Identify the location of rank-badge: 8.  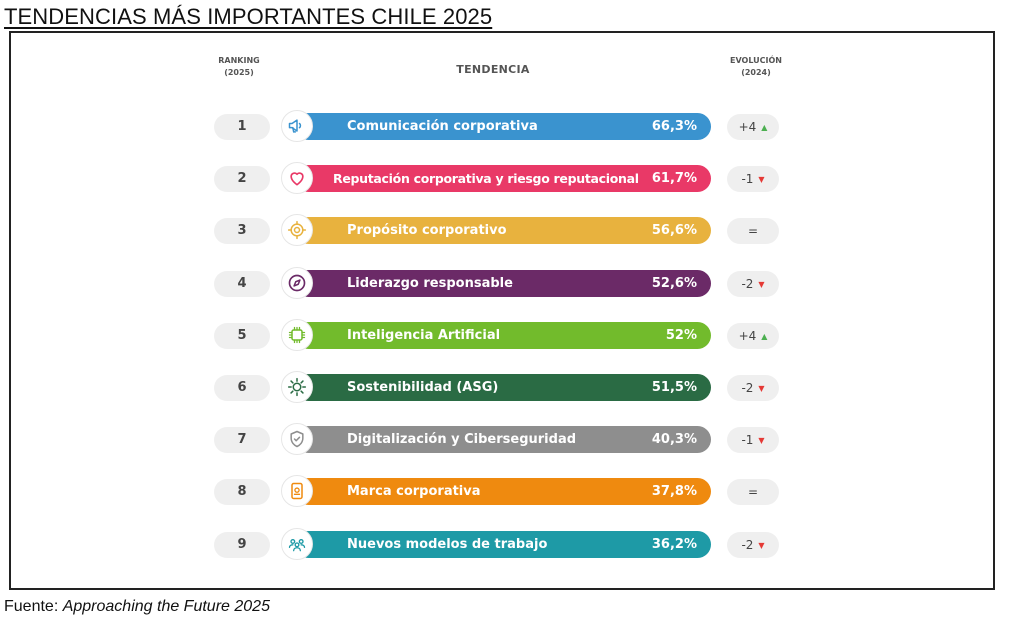
(242, 492).